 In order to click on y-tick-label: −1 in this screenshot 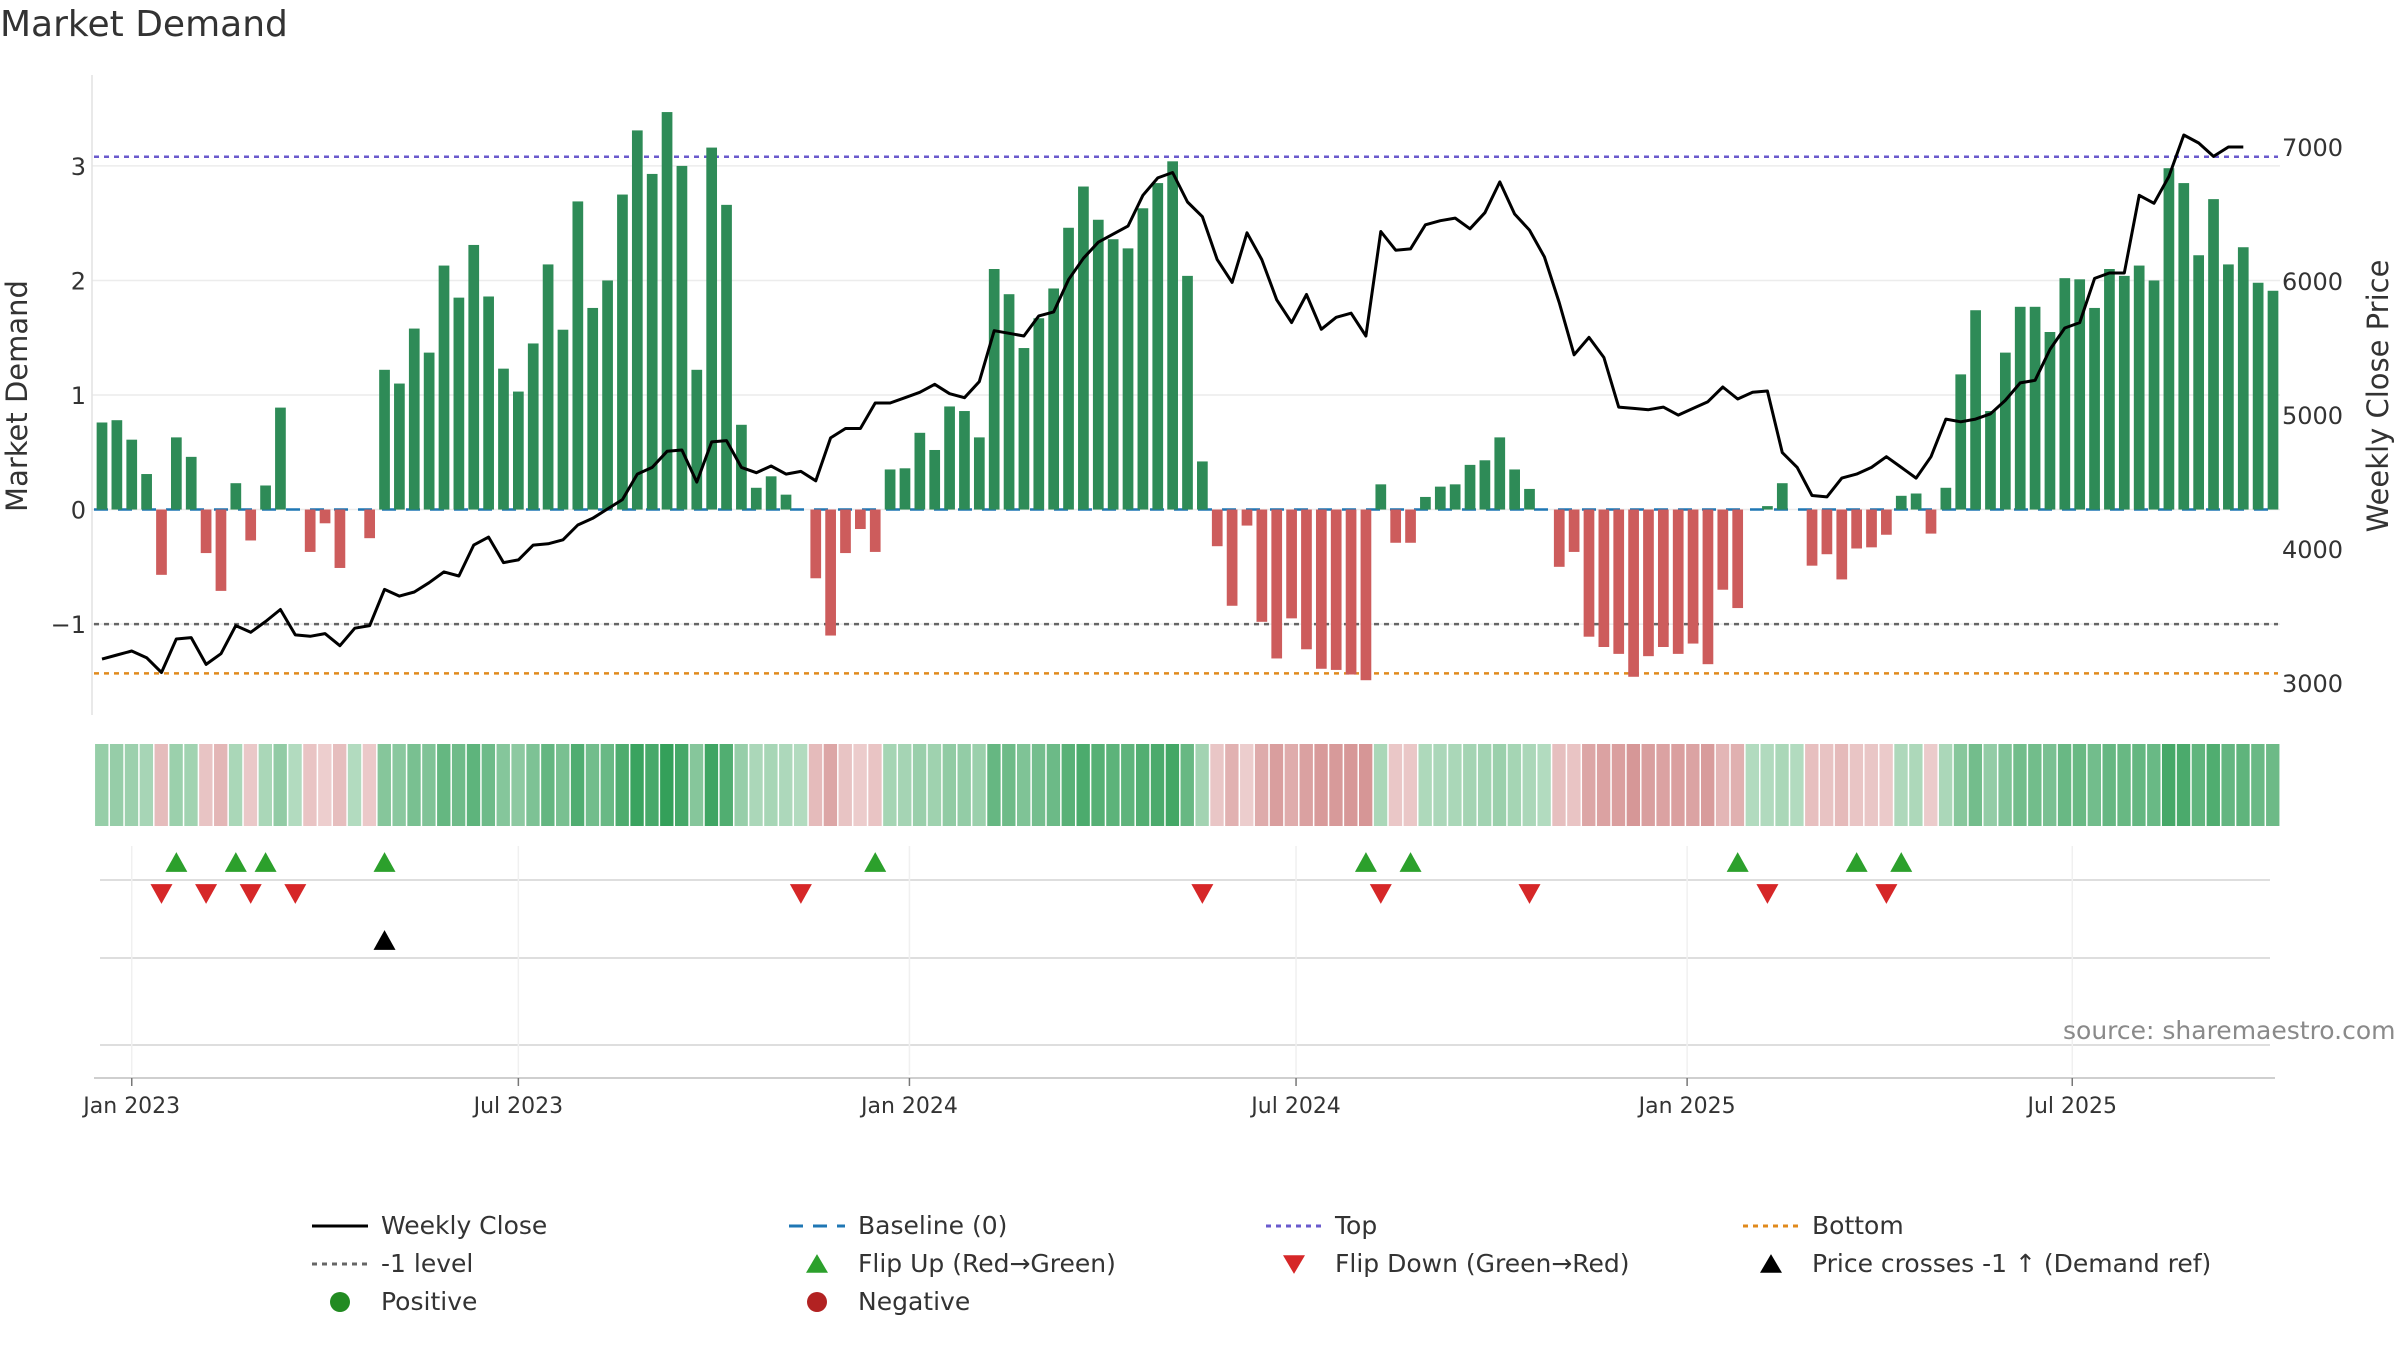, I will do `click(68, 625)`.